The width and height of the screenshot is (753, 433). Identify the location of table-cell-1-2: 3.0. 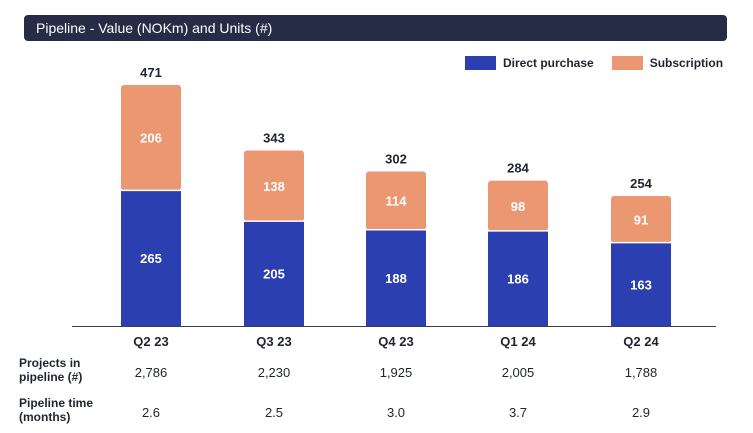
(396, 412).